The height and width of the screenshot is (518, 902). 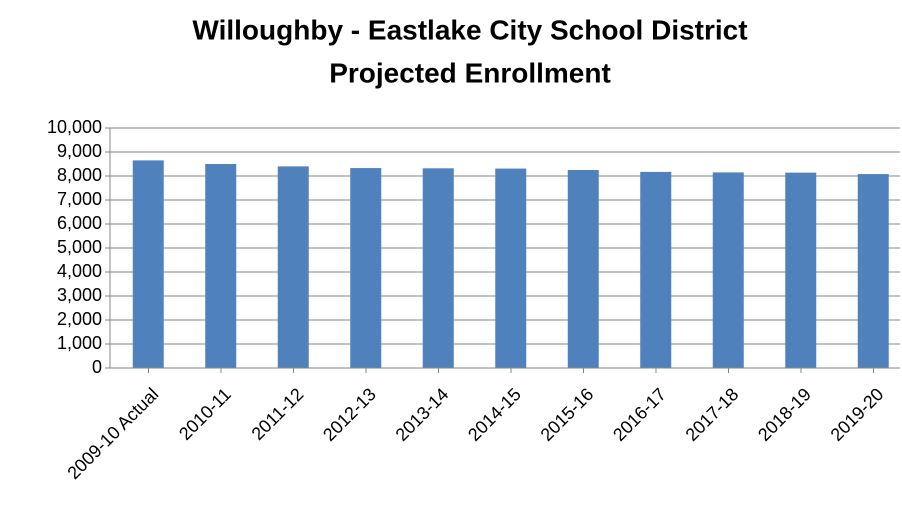 What do you see at coordinates (79, 295) in the screenshot?
I see `y-tick-label: 3,000` at bounding box center [79, 295].